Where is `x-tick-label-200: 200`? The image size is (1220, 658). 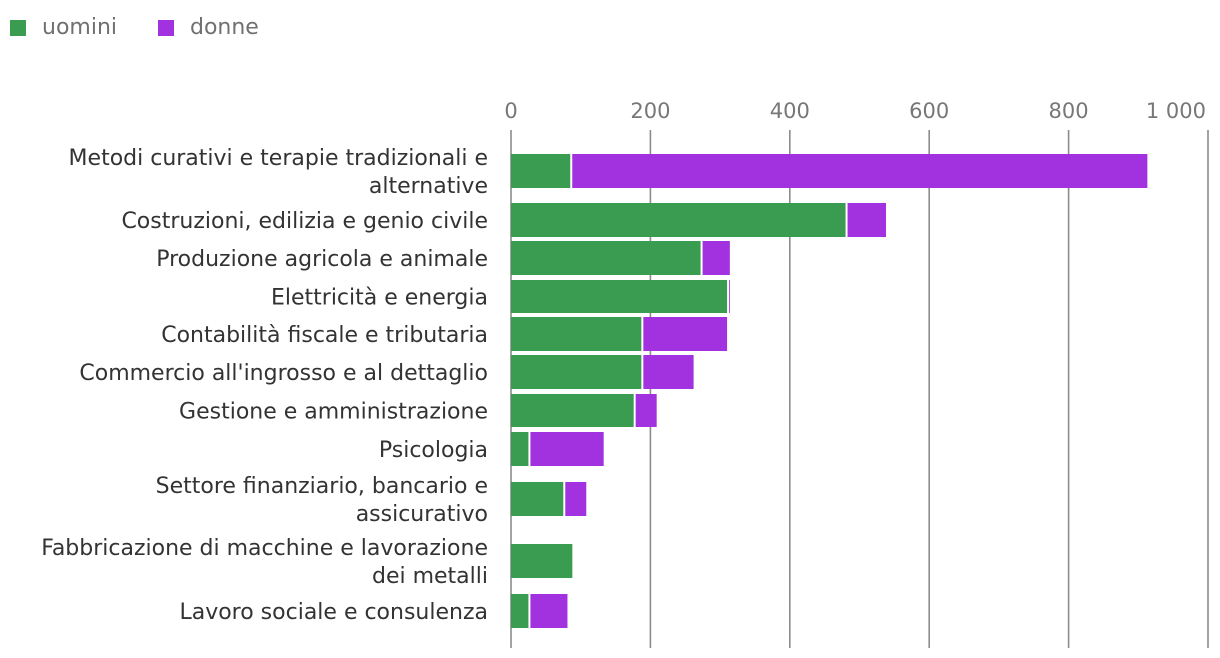 x-tick-label-200: 200 is located at coordinates (650, 111).